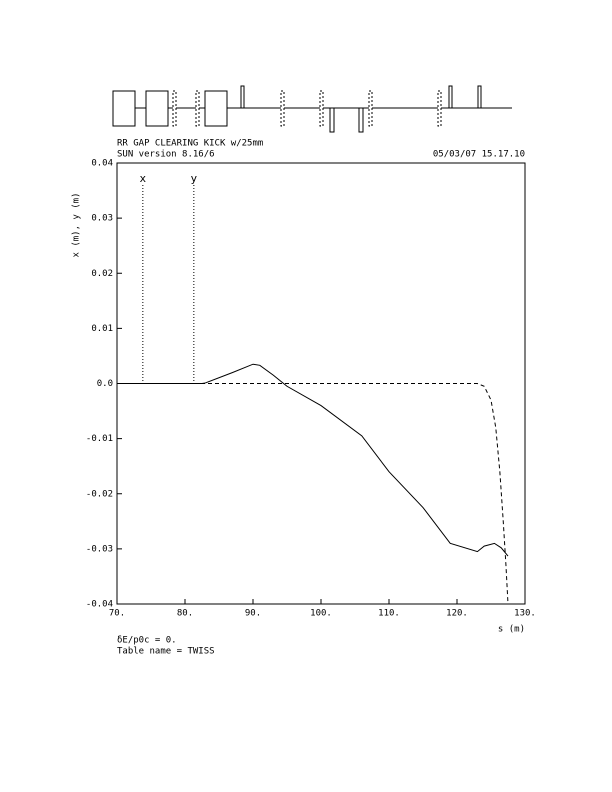  What do you see at coordinates (511, 630) in the screenshot?
I see `x-axis-label: s (m)` at bounding box center [511, 630].